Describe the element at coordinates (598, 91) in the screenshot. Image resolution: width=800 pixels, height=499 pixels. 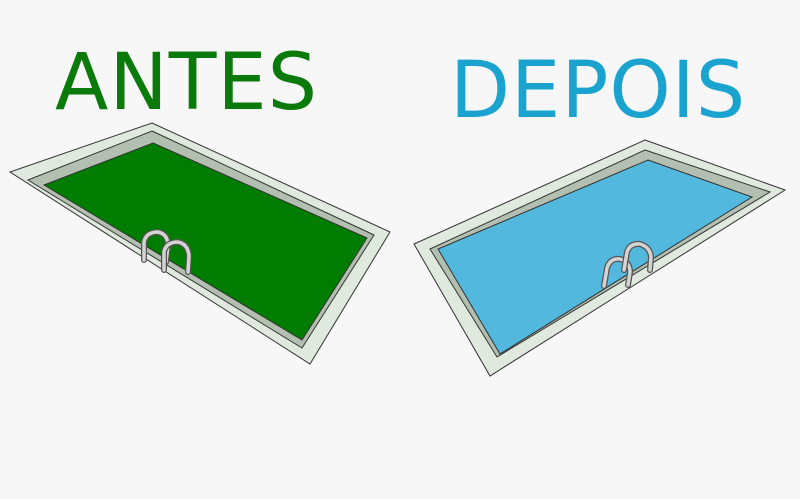
I see `after-label: DEPOIS` at that location.